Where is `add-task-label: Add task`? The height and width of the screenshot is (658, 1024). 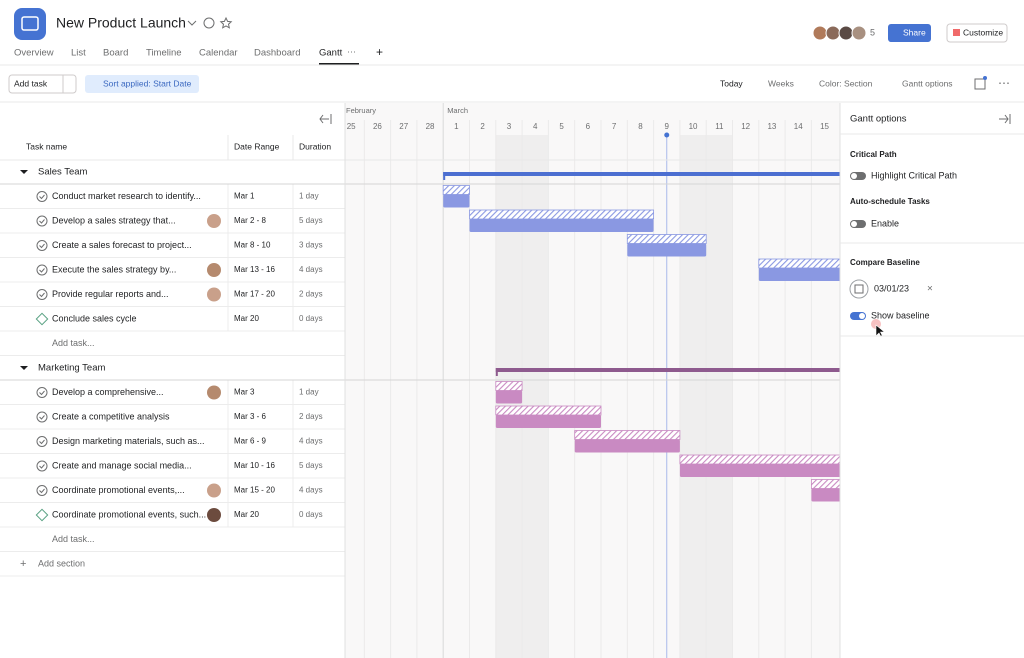 add-task-label: Add task is located at coordinates (31, 83).